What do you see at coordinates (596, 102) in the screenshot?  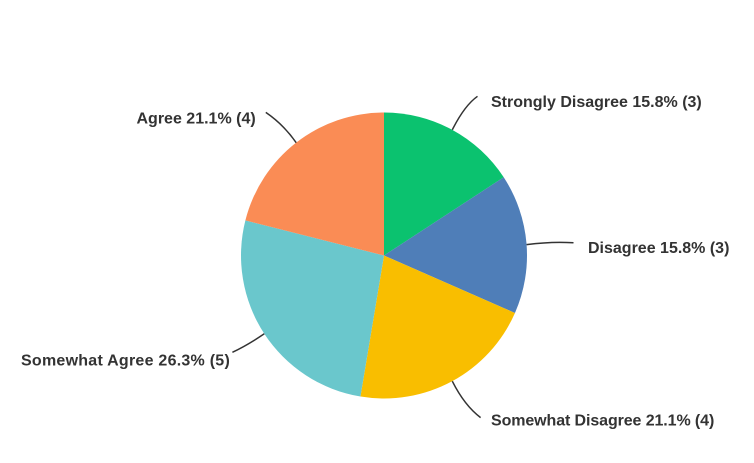 I see `svg-text: Strongly Disagree 15.8% (3)` at bounding box center [596, 102].